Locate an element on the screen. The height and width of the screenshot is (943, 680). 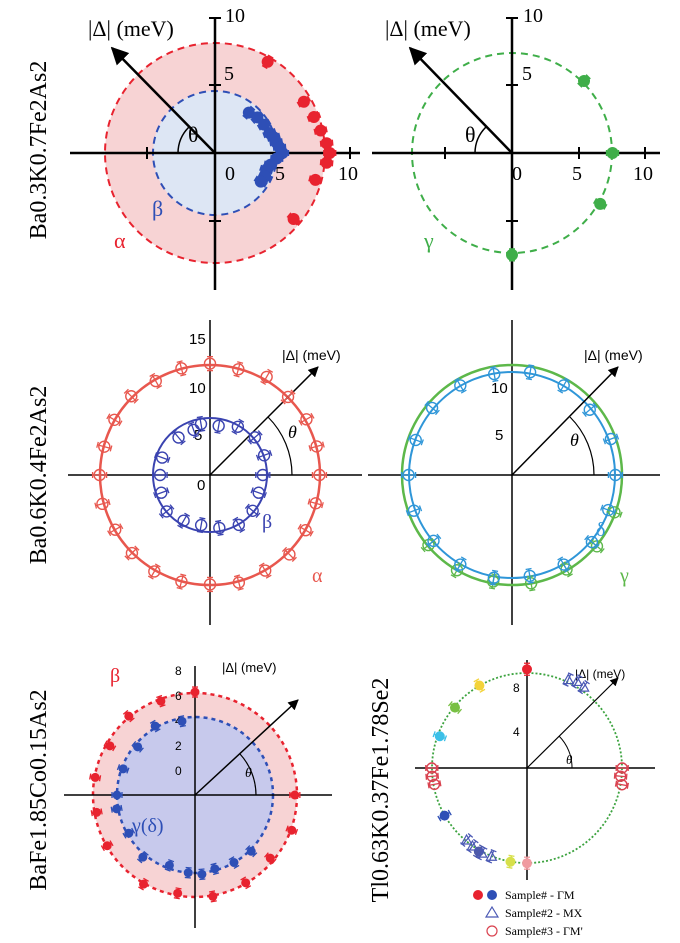
panel4-tick-label: 5 is located at coordinates (499, 435).